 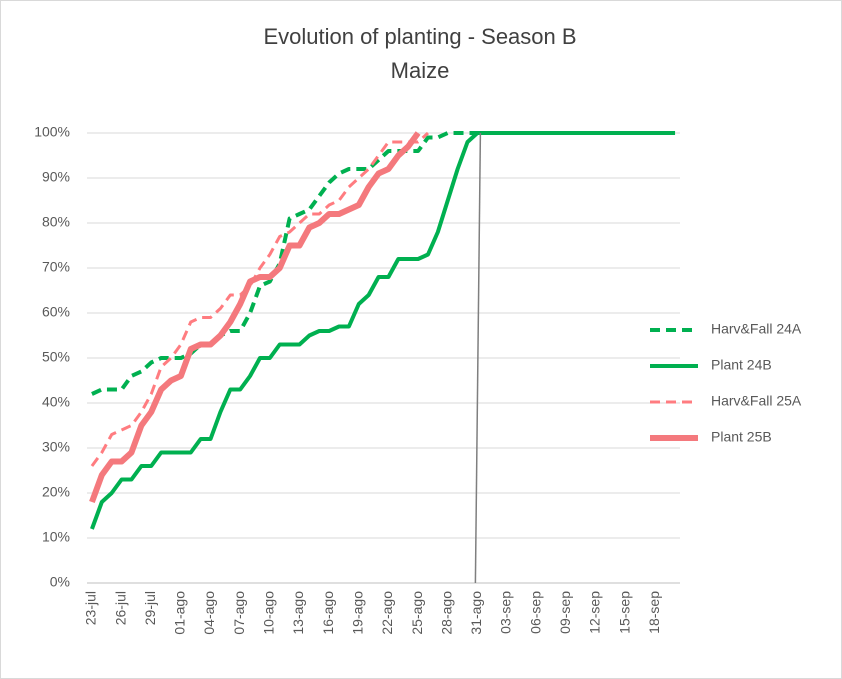 I want to click on x-tick-label: 26-jul, so click(x=120, y=608).